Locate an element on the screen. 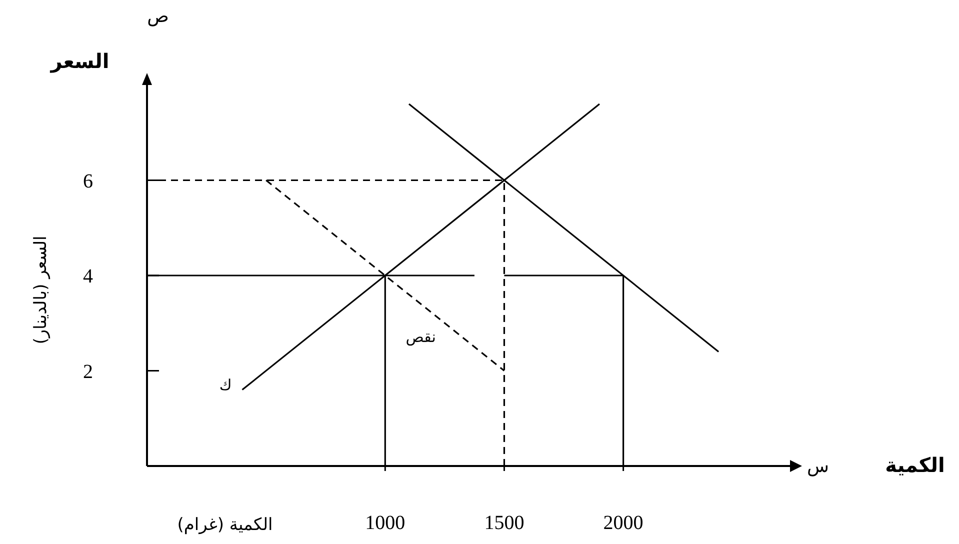 Image resolution: width=959 pixels, height=544 pixels. x-tick-label: 2000 is located at coordinates (623, 523).